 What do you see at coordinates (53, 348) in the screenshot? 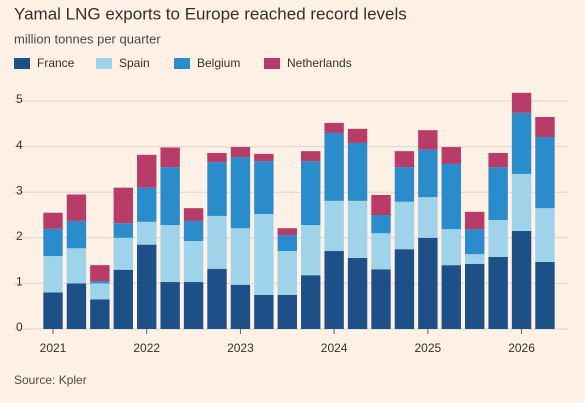
I see `x-tick-label: 2021` at bounding box center [53, 348].